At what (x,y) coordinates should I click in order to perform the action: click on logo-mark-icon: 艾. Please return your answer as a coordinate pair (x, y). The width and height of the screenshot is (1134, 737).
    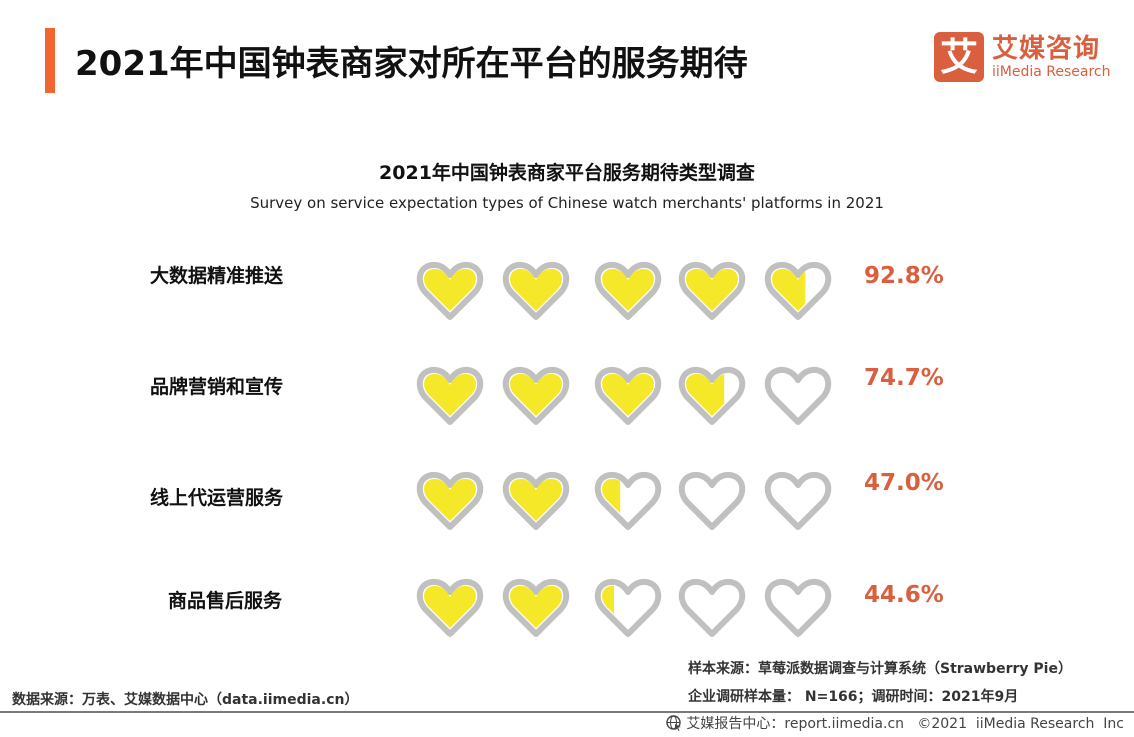
    Looking at the image, I should click on (959, 57).